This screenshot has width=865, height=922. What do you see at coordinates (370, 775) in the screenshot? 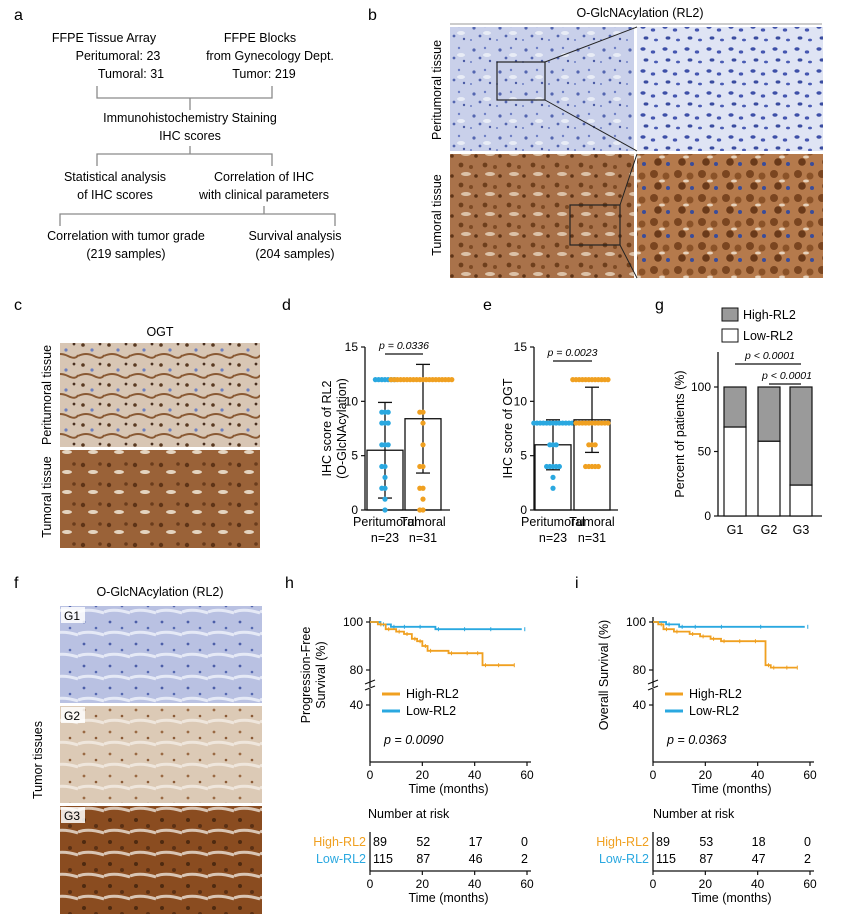
I see `x-tick-label-h: 0` at bounding box center [370, 775].